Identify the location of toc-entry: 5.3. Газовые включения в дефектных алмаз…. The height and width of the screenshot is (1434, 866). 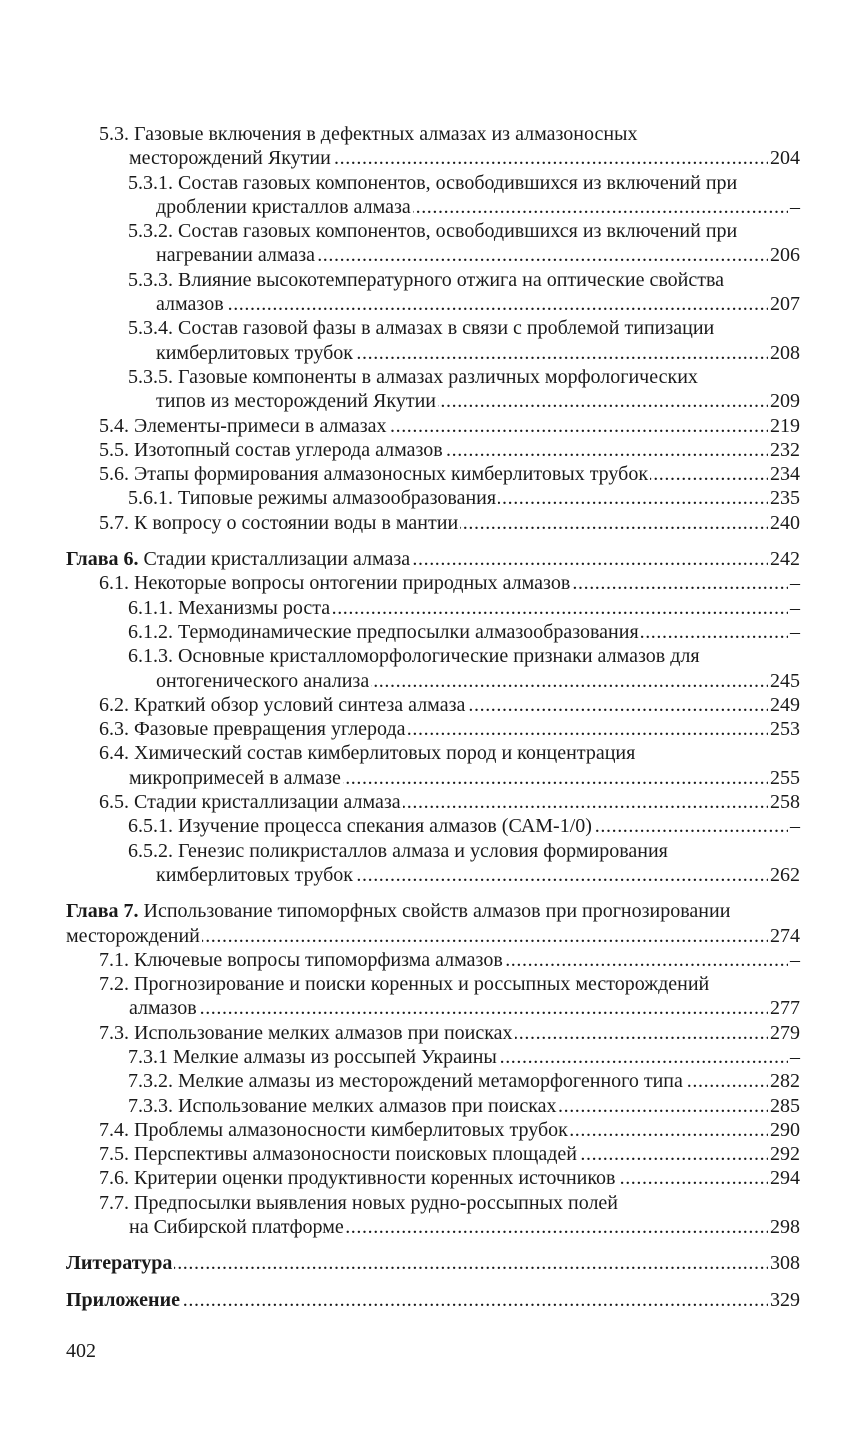
(433, 146).